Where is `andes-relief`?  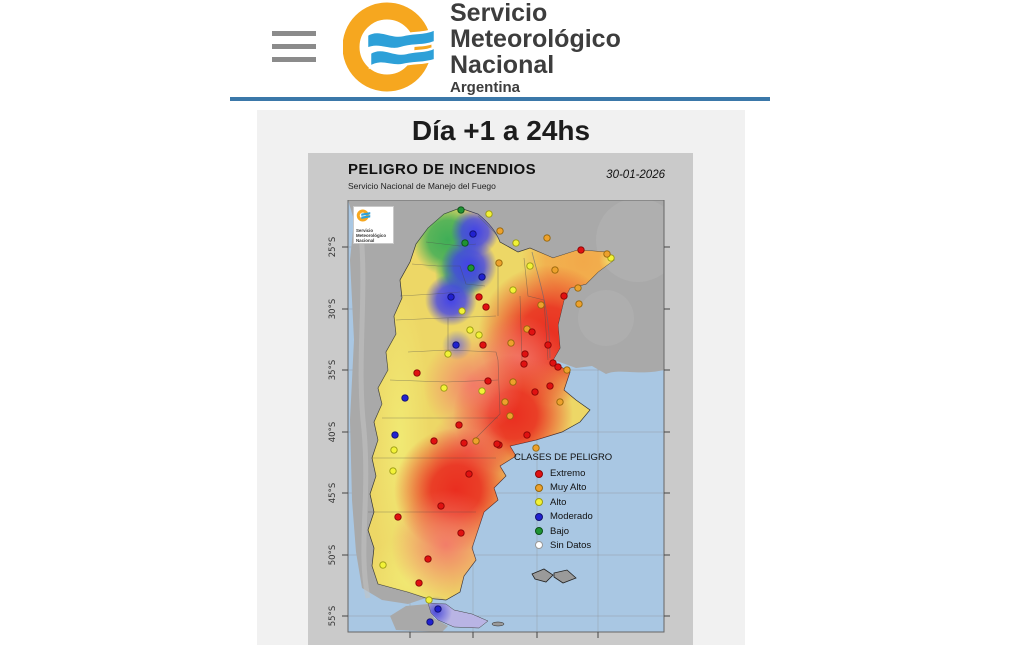
andes-relief is located at coordinates (364, 411).